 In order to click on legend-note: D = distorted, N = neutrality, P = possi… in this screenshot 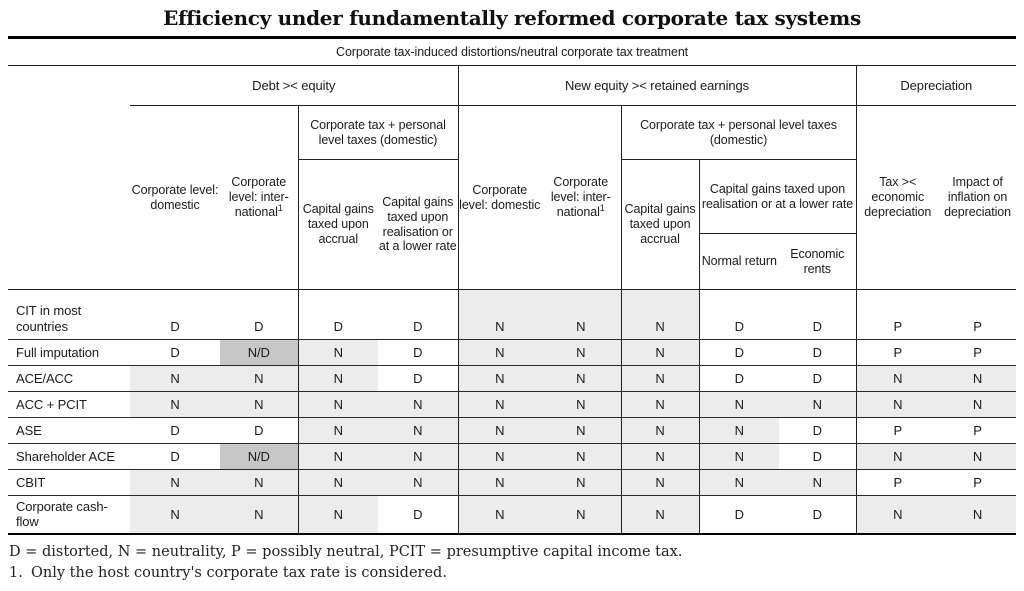, I will do `click(346, 551)`.